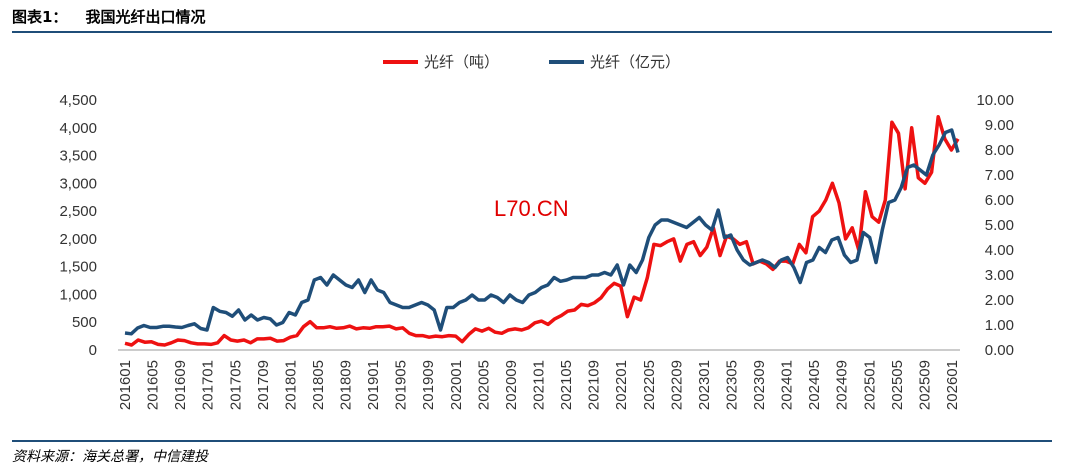 This screenshot has height=475, width=1080. Describe the element at coordinates (621, 385) in the screenshot. I see `x-tick-label: 202201` at that location.